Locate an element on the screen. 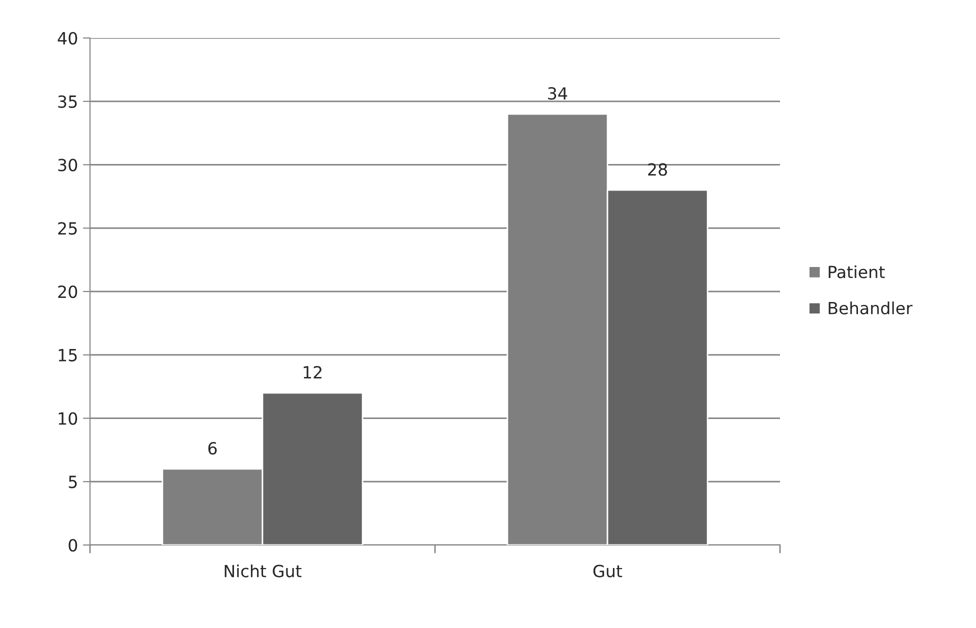 The image size is (976, 628). legend-label: Patient is located at coordinates (856, 271).